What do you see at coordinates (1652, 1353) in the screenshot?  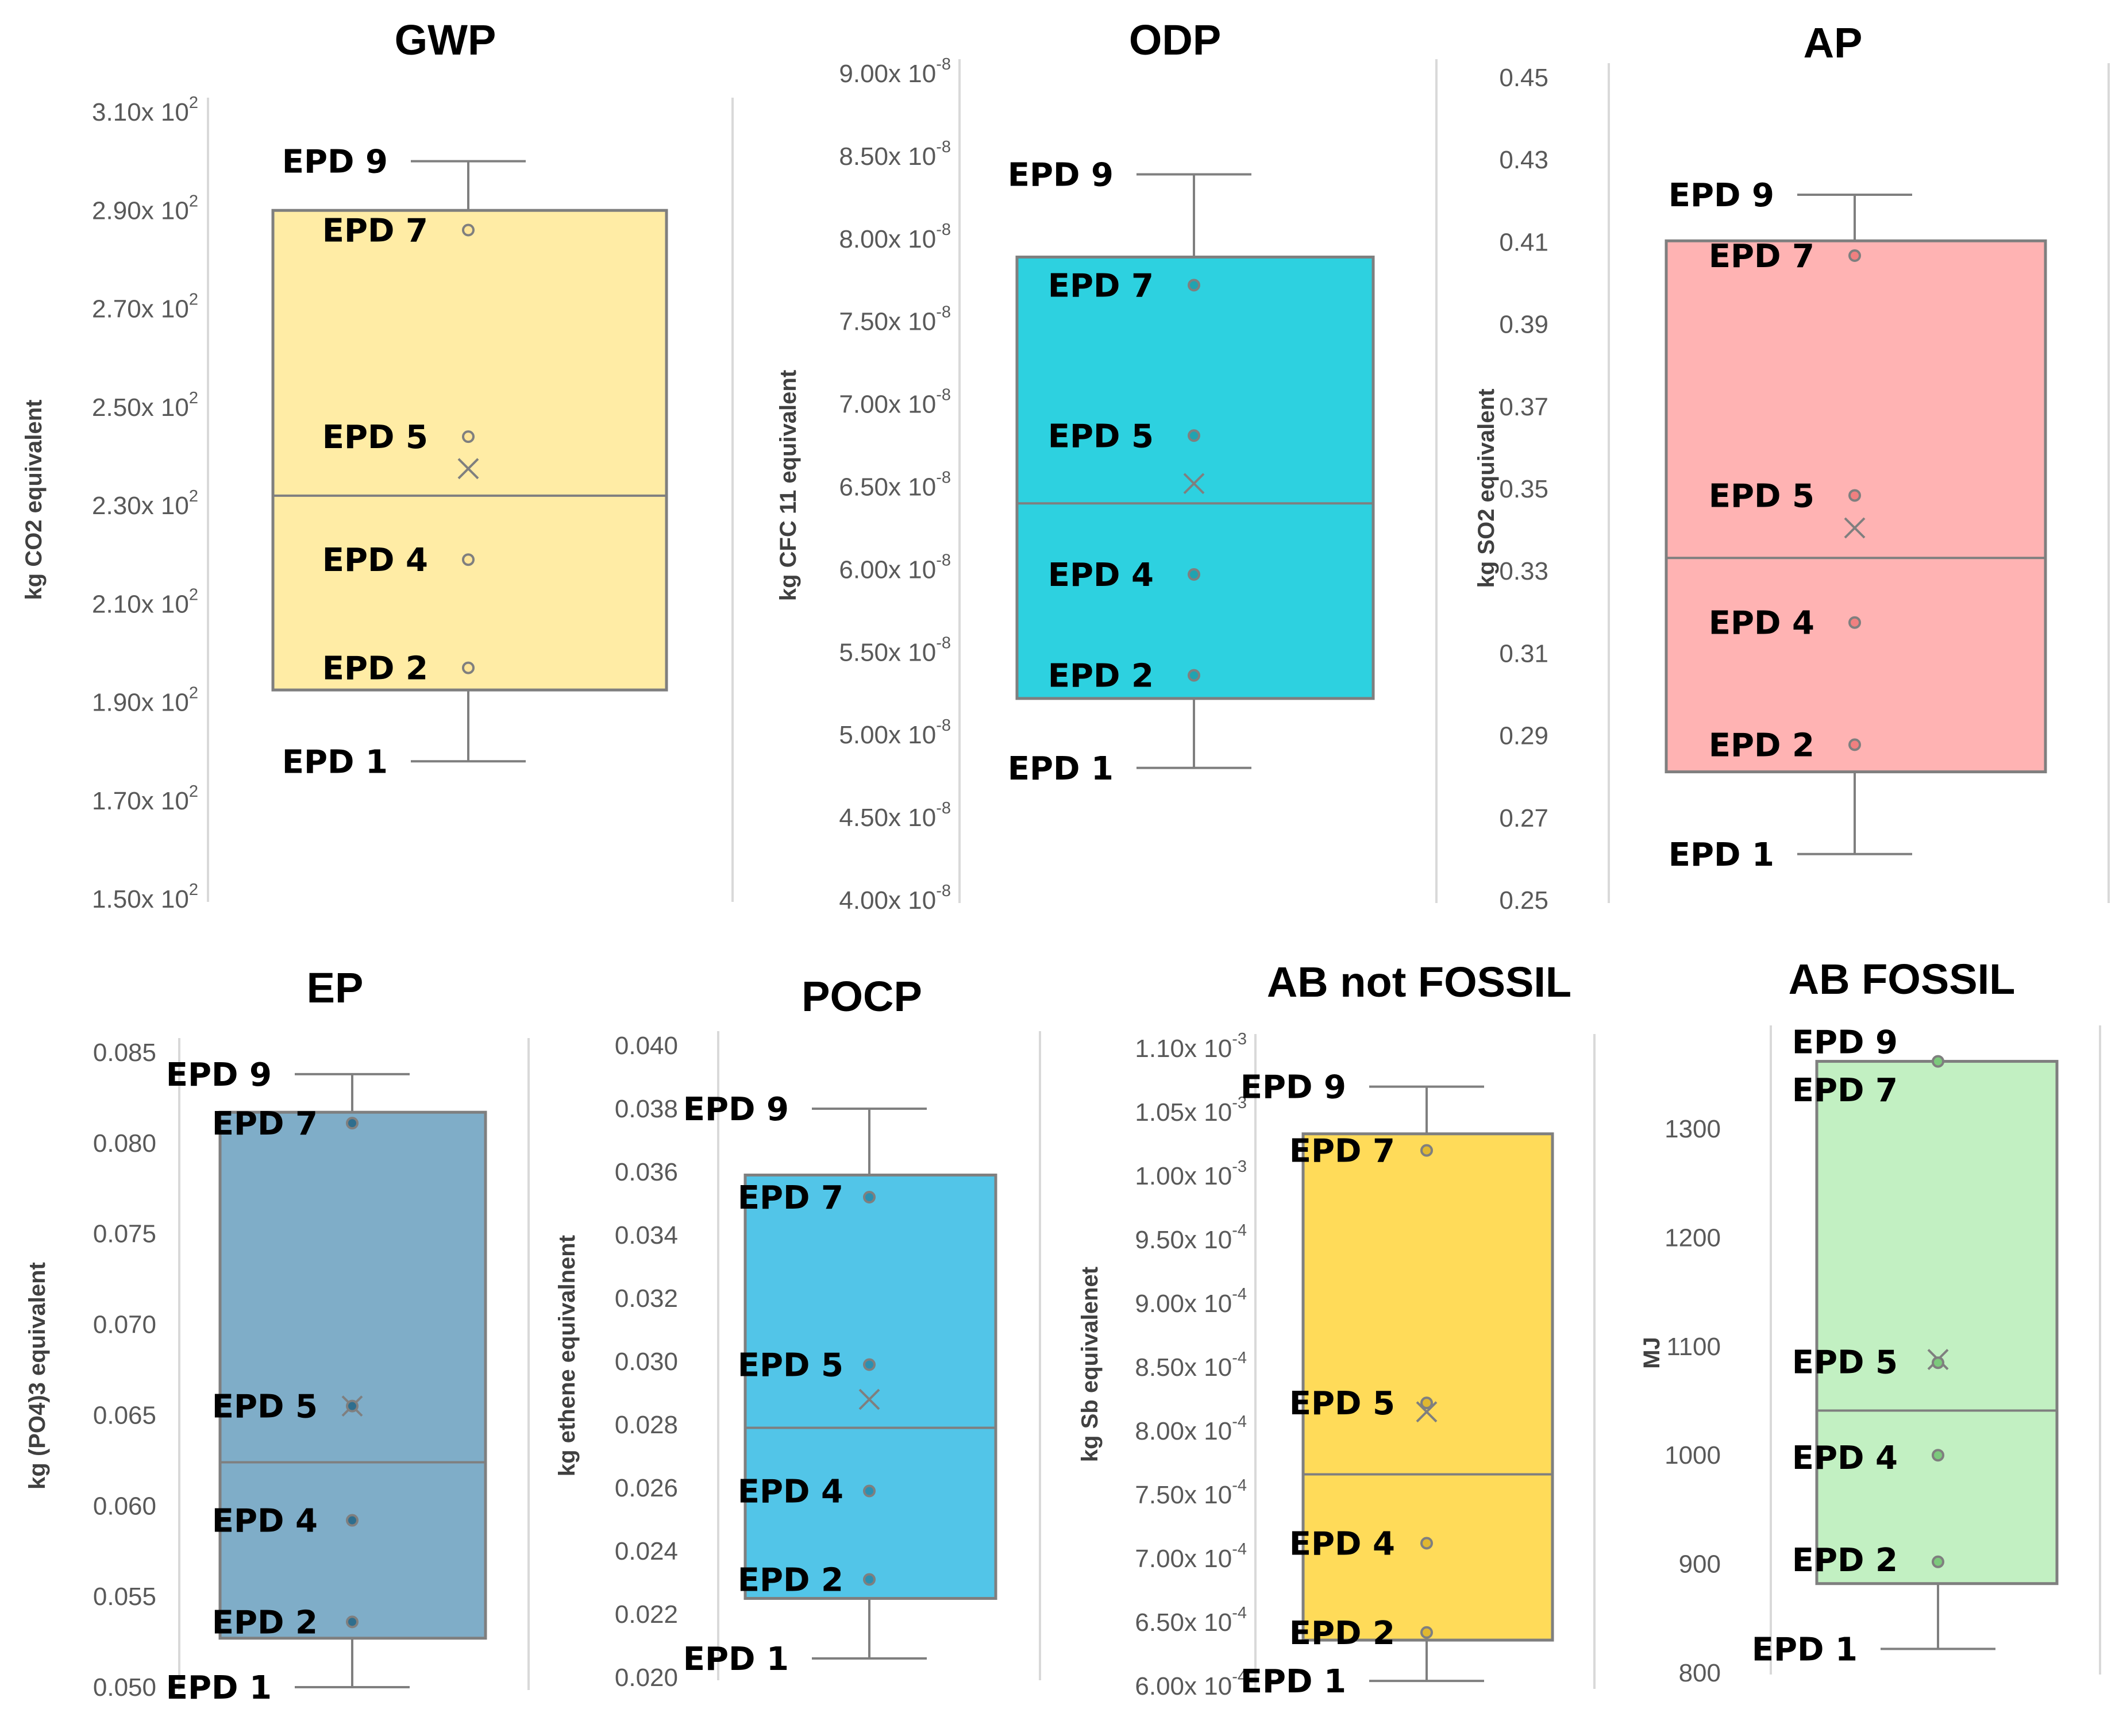 I see `y-axis-label: MJ` at bounding box center [1652, 1353].